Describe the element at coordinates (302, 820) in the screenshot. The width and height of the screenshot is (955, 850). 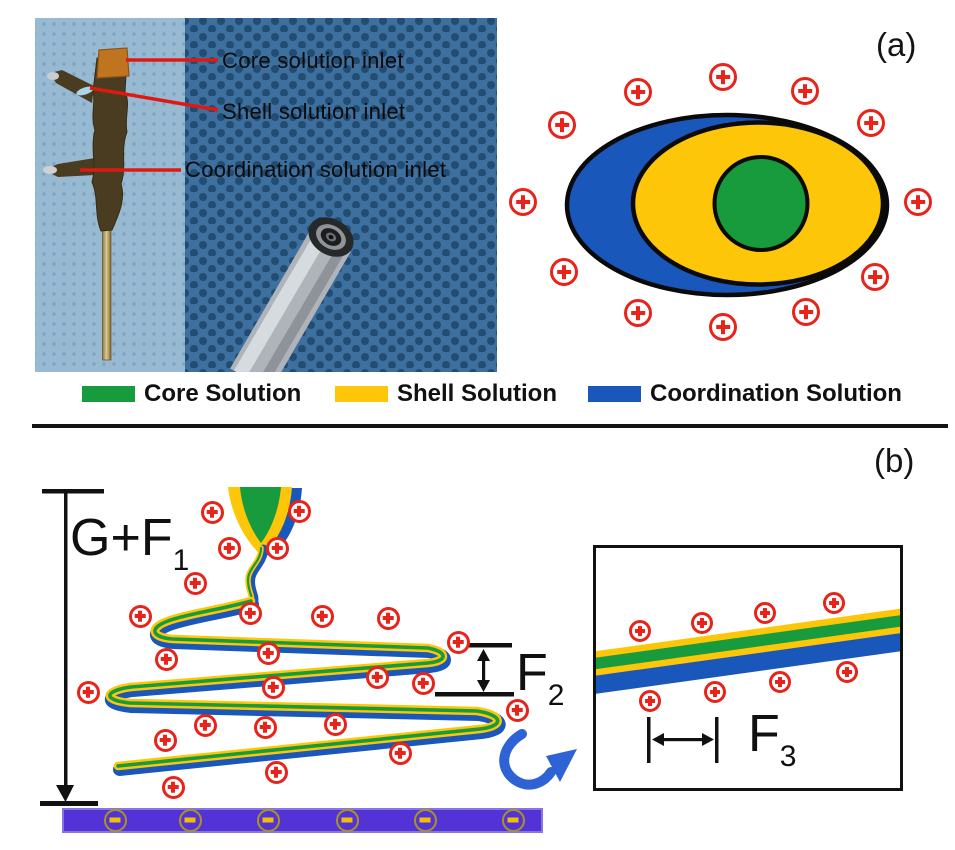
I see `collector-plate` at that location.